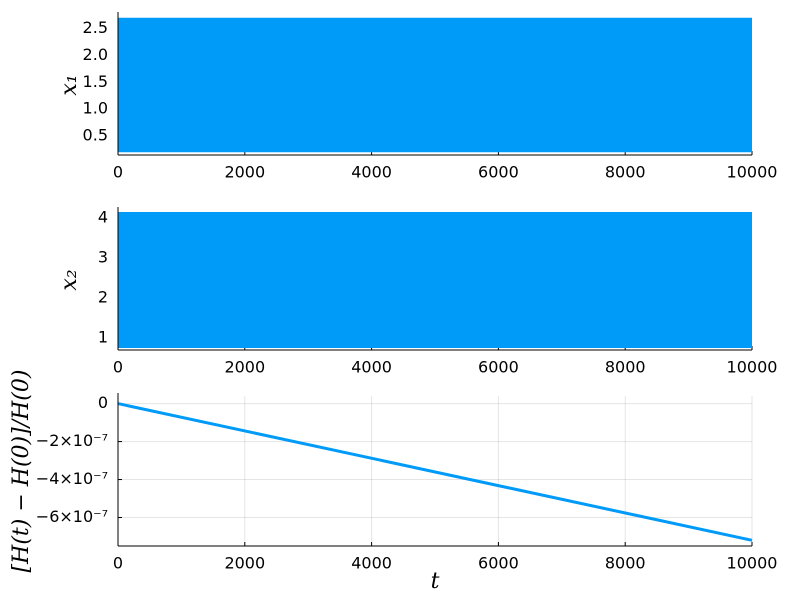 Image resolution: width=800 pixels, height=600 pixels. What do you see at coordinates (103, 297) in the screenshot?
I see `y-tick-label: 2` at bounding box center [103, 297].